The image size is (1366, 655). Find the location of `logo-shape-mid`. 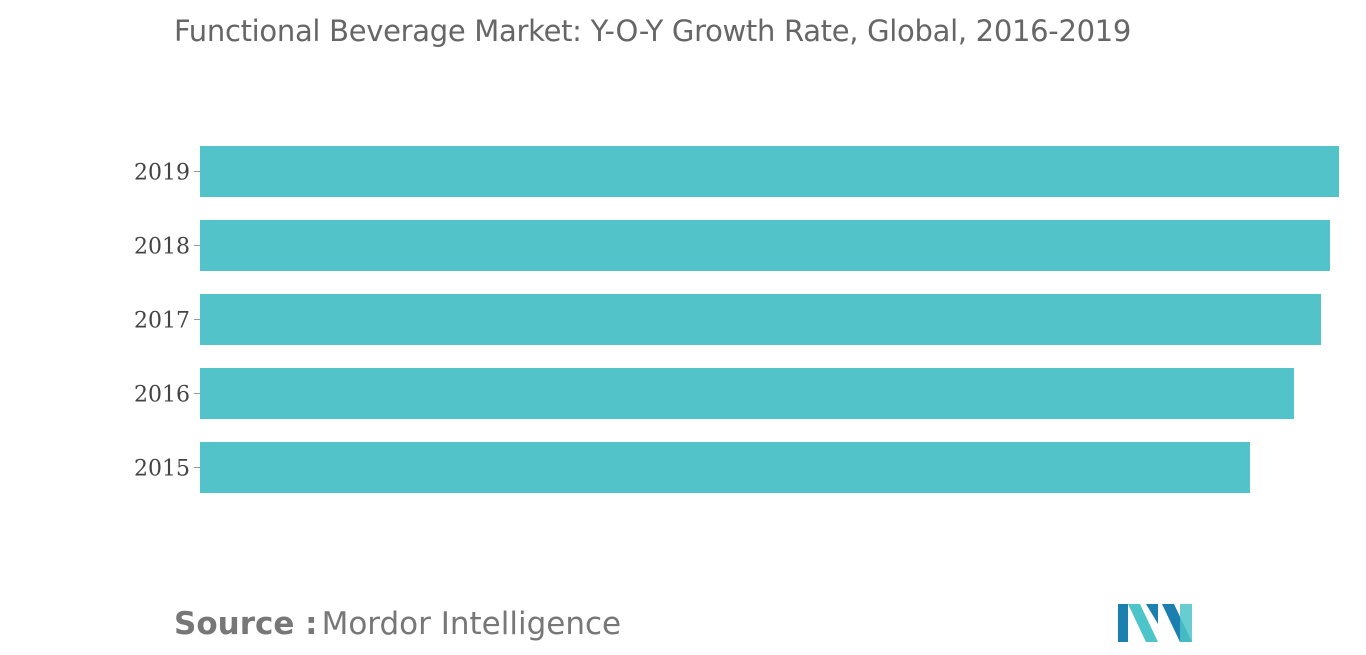

logo-shape-mid is located at coordinates (1152, 614).